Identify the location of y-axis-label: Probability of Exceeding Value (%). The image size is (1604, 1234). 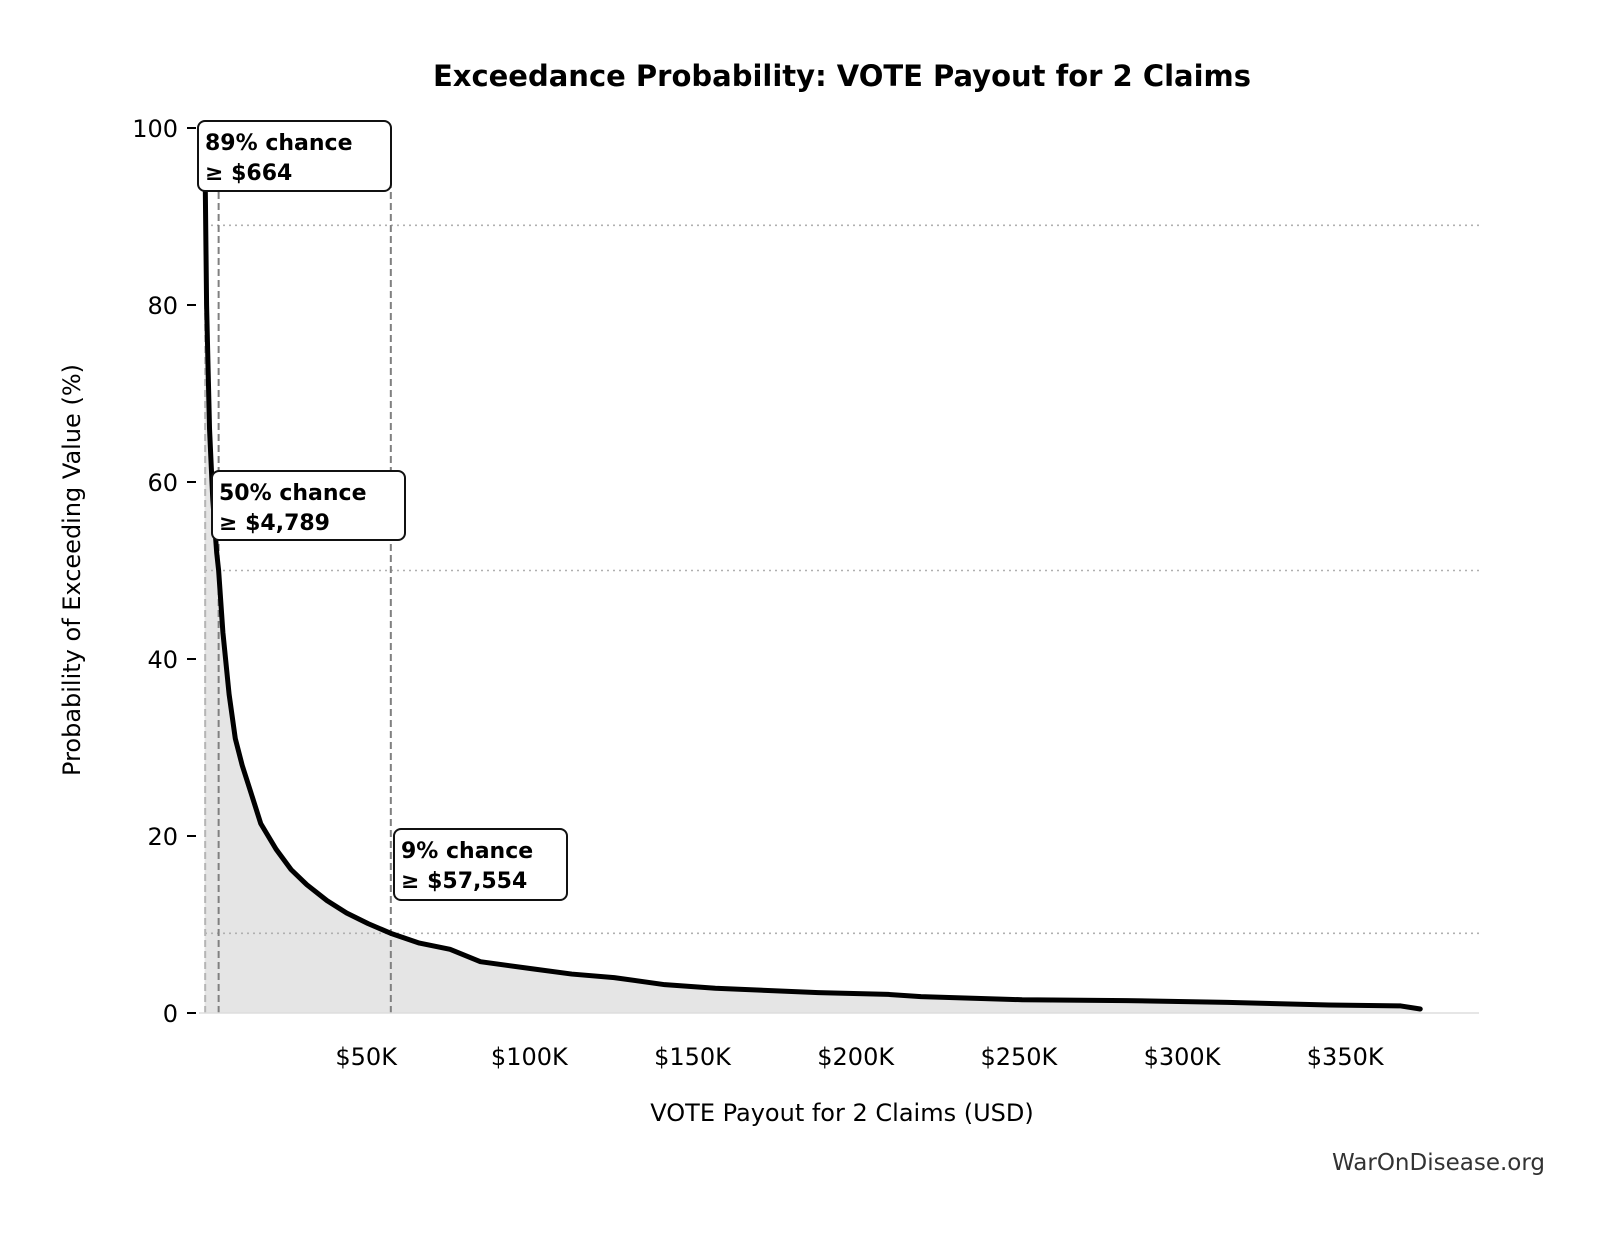
(72, 570).